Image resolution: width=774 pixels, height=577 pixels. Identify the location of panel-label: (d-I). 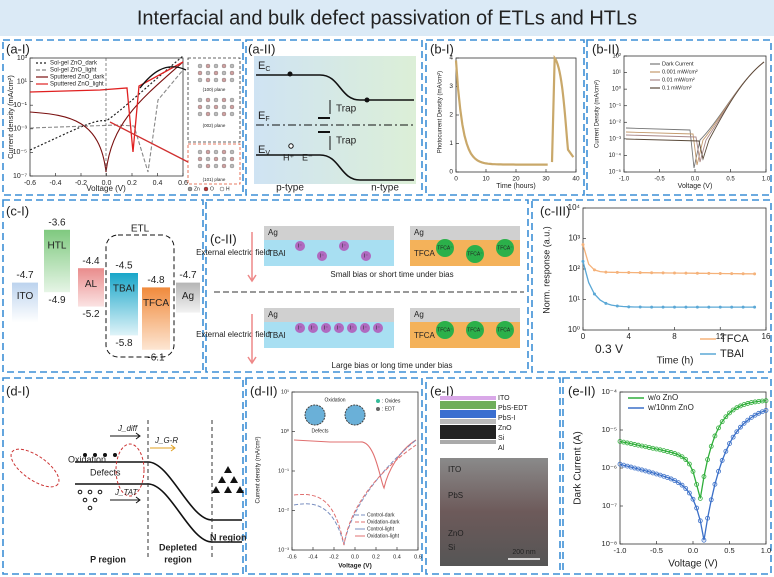
(18, 390).